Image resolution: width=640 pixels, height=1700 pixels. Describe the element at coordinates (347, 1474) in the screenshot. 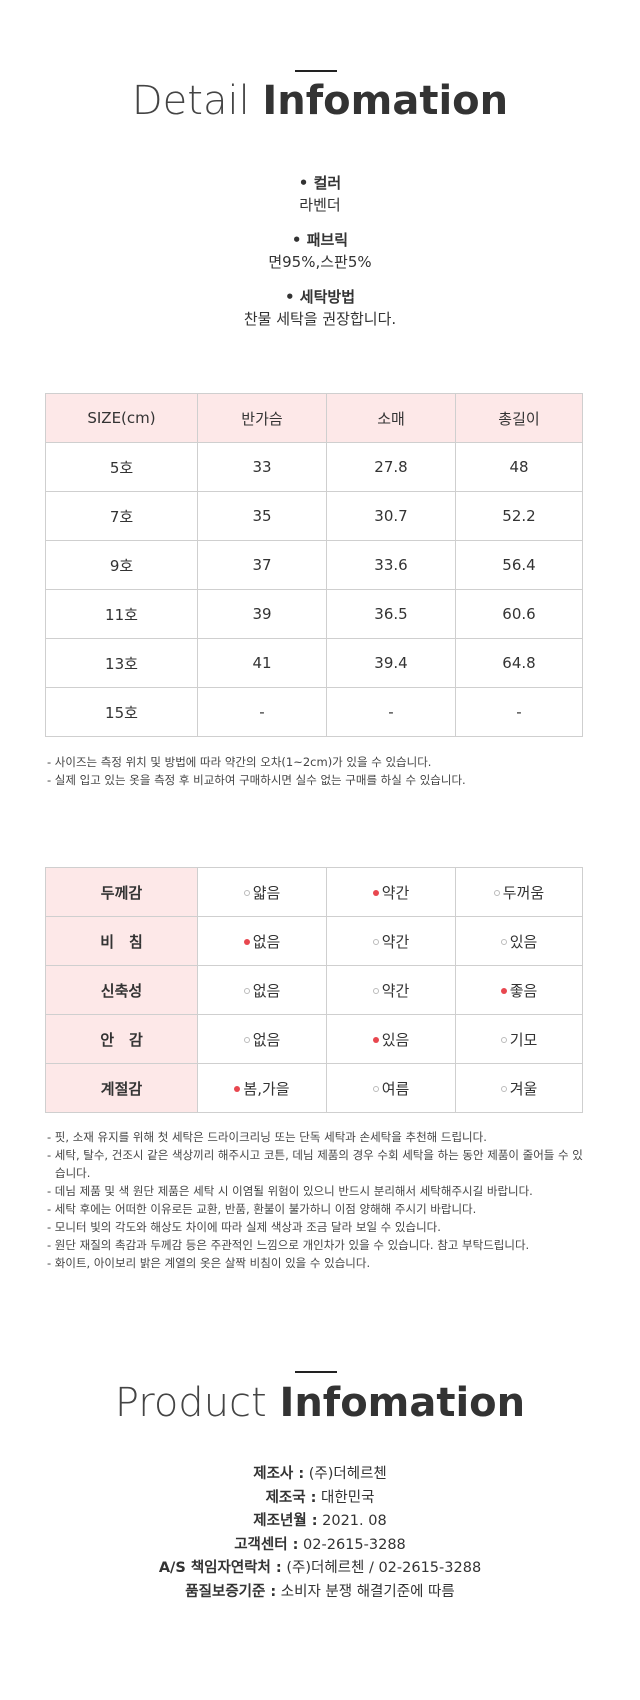

I see `info-value: (주)더헤르첸` at that location.